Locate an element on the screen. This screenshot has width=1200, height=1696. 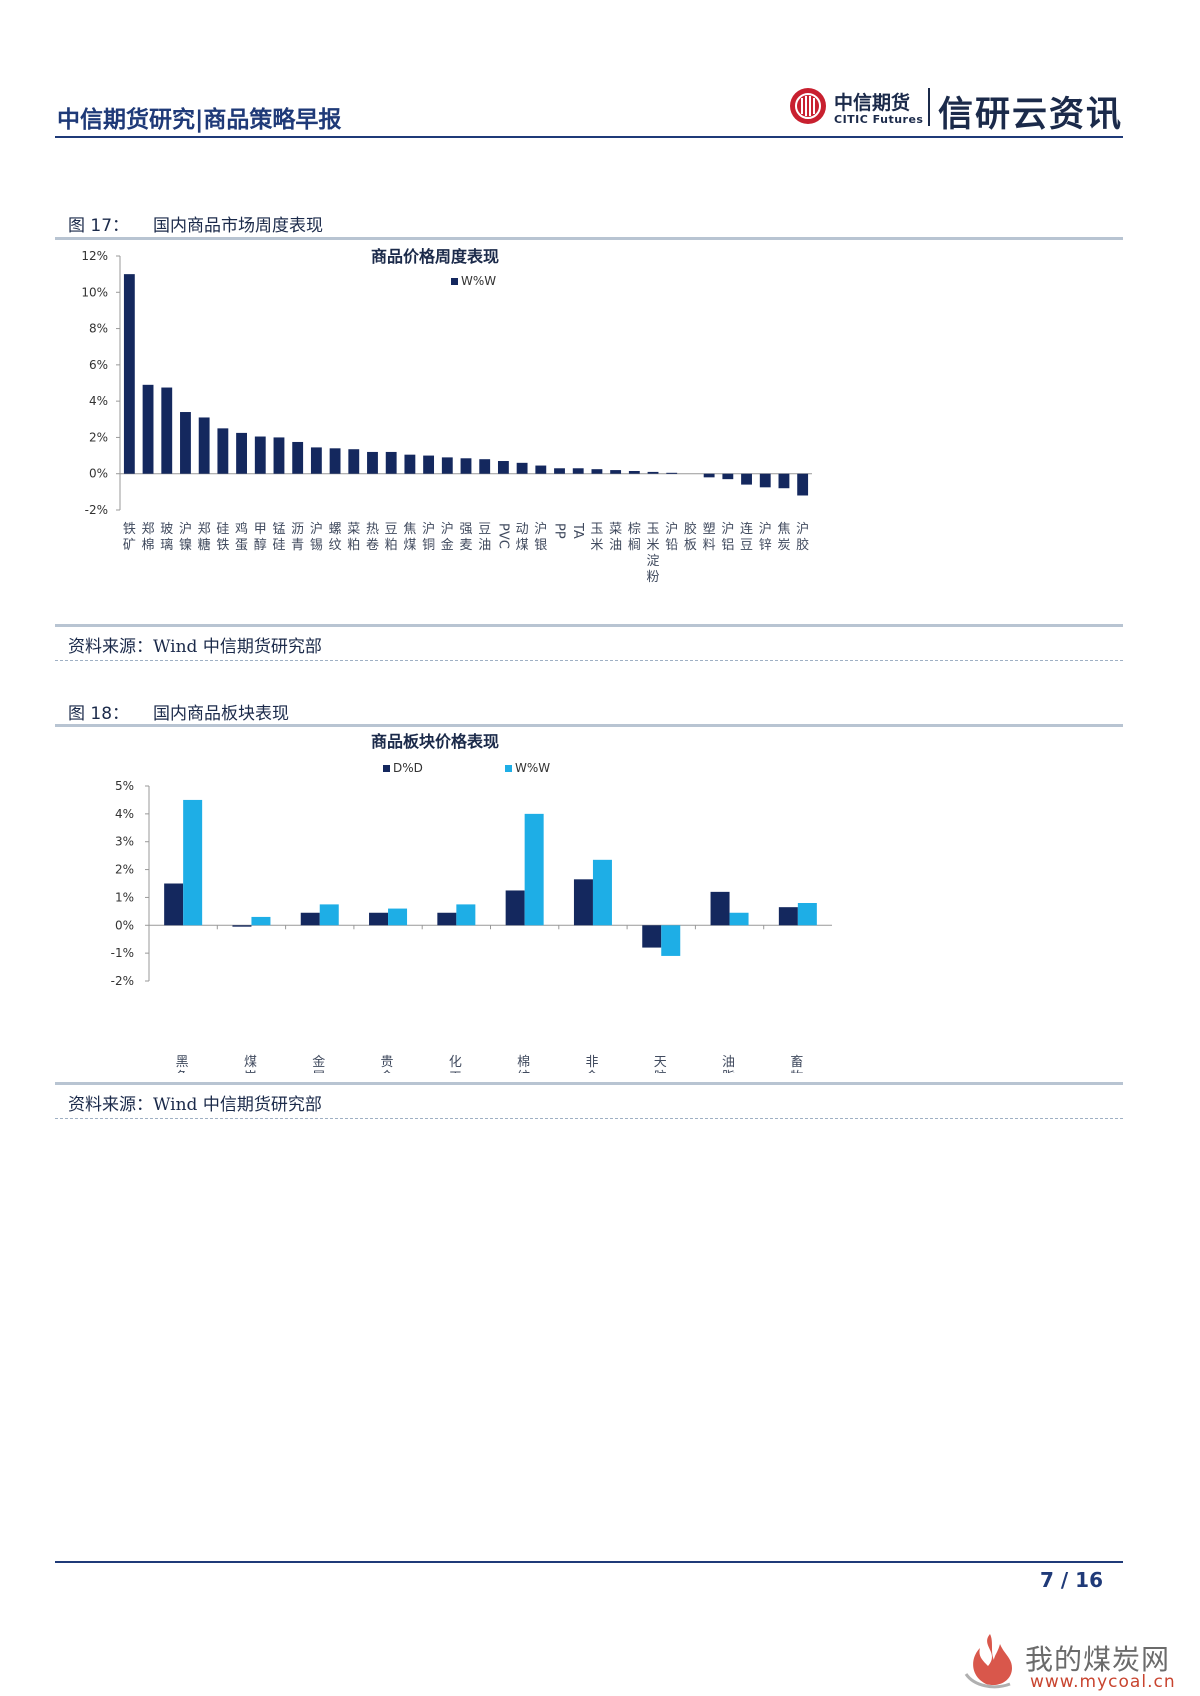
figure-17-top-rule is located at coordinates (589, 238).